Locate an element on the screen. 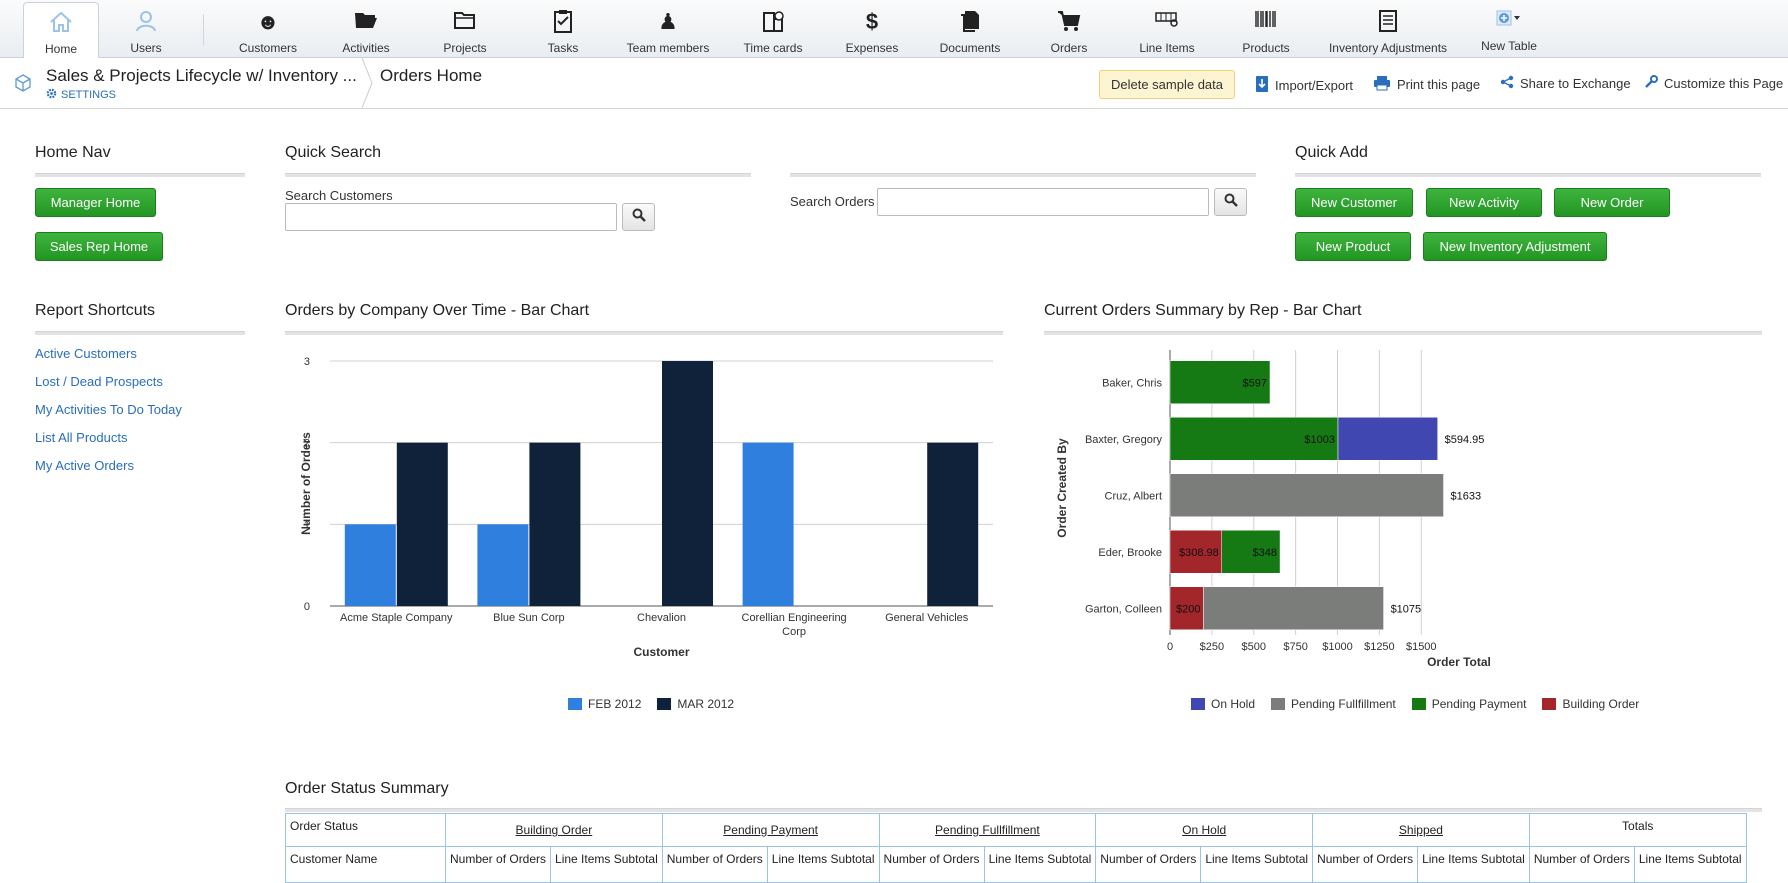 Image resolution: width=1788 pixels, height=883 pixels. bar-feb is located at coordinates (768, 524).